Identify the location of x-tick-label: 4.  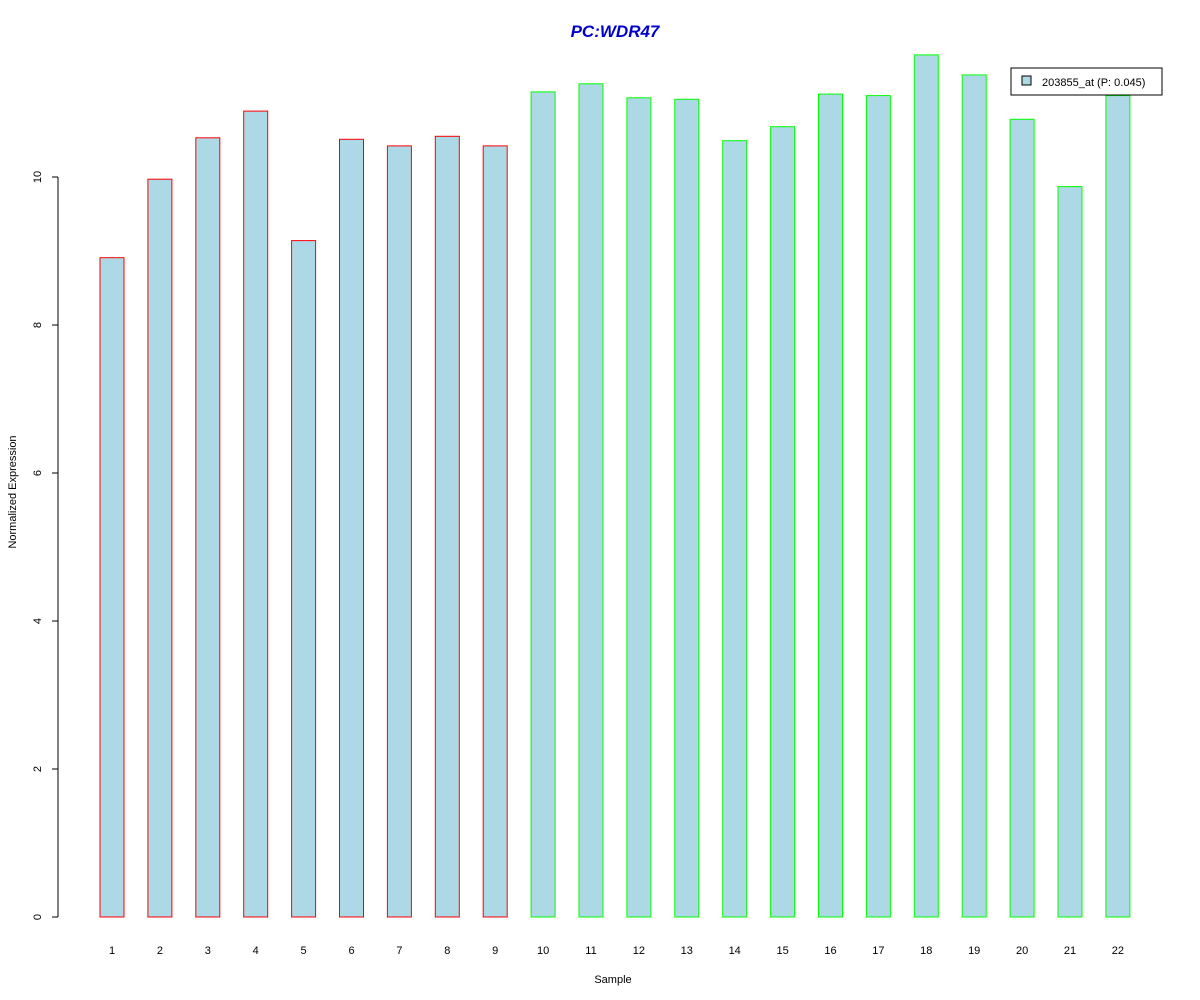
(256, 951).